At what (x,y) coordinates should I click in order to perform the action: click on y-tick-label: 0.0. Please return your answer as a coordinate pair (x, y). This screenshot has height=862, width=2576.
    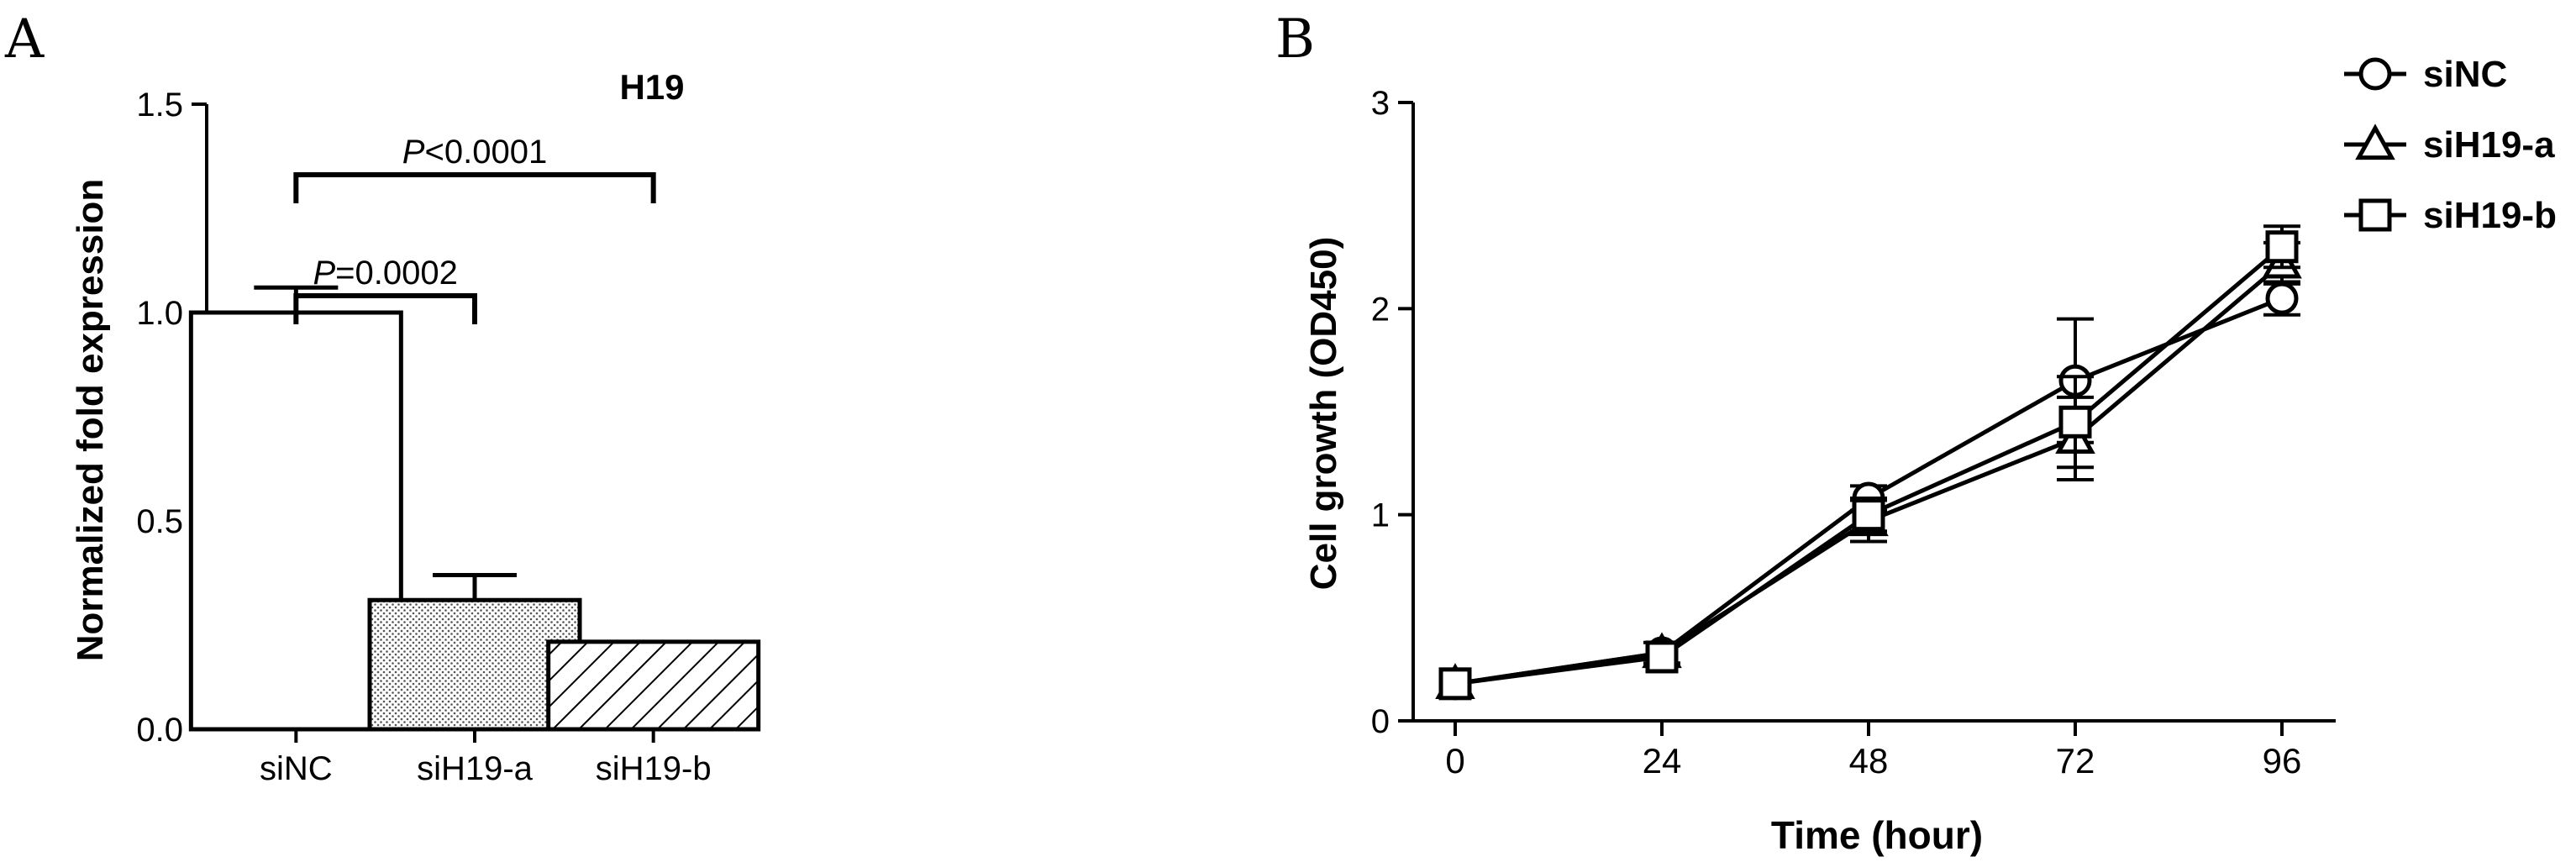
    Looking at the image, I should click on (159, 730).